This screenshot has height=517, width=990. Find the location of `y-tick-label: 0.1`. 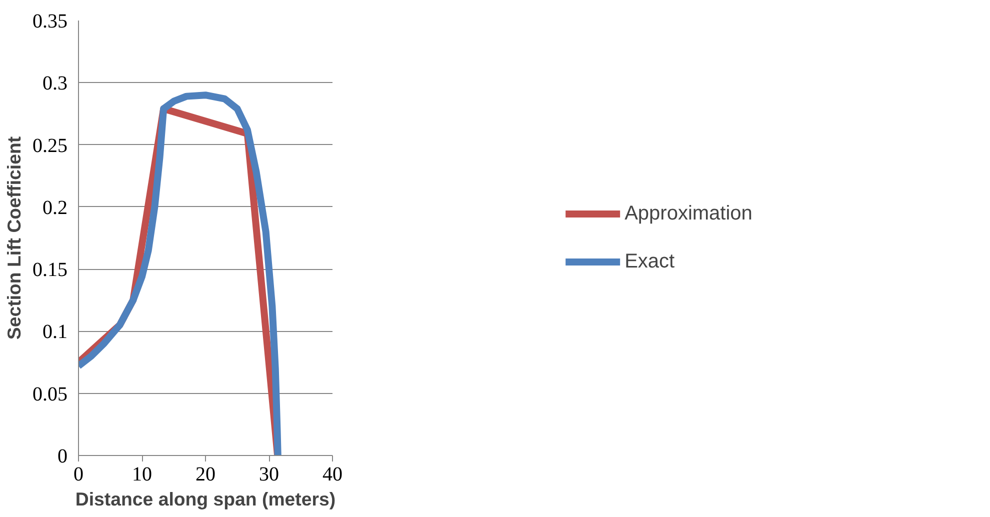

y-tick-label: 0.1 is located at coordinates (55, 332).